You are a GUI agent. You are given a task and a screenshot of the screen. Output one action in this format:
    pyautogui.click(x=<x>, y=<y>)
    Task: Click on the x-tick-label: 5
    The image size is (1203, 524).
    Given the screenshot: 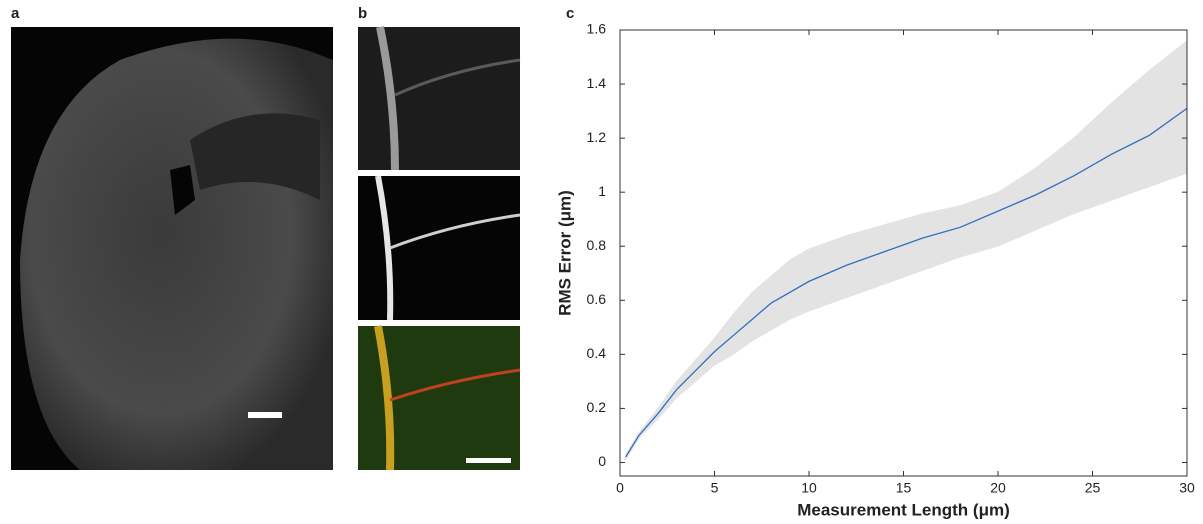 What is the action you would take?
    pyautogui.click(x=715, y=488)
    